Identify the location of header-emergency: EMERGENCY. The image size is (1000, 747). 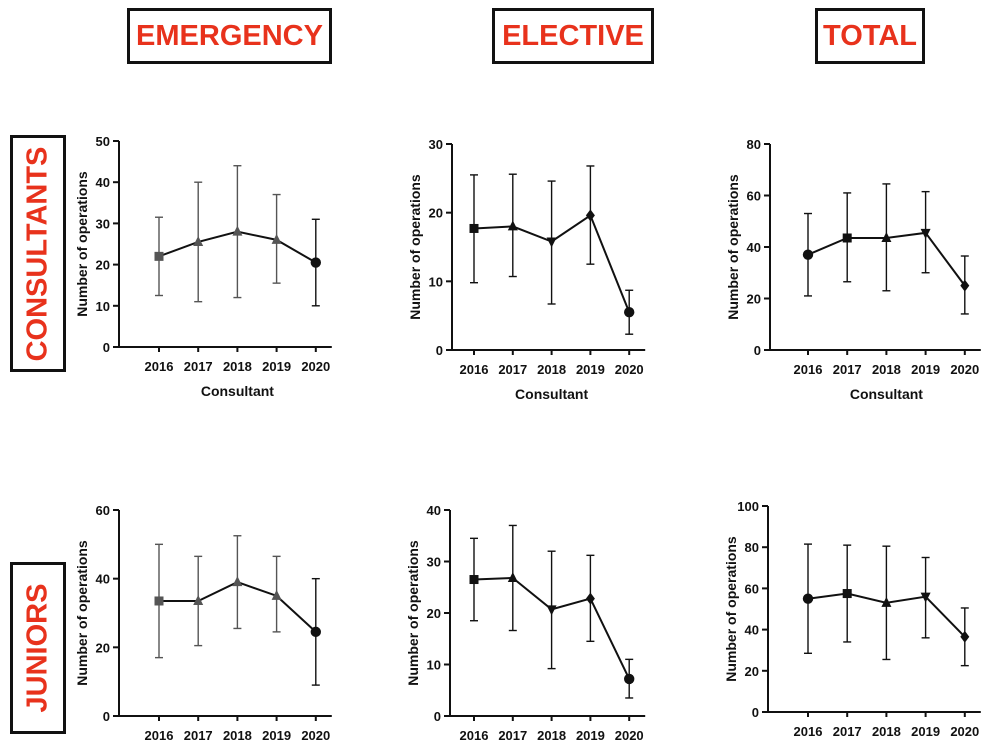
(229, 36).